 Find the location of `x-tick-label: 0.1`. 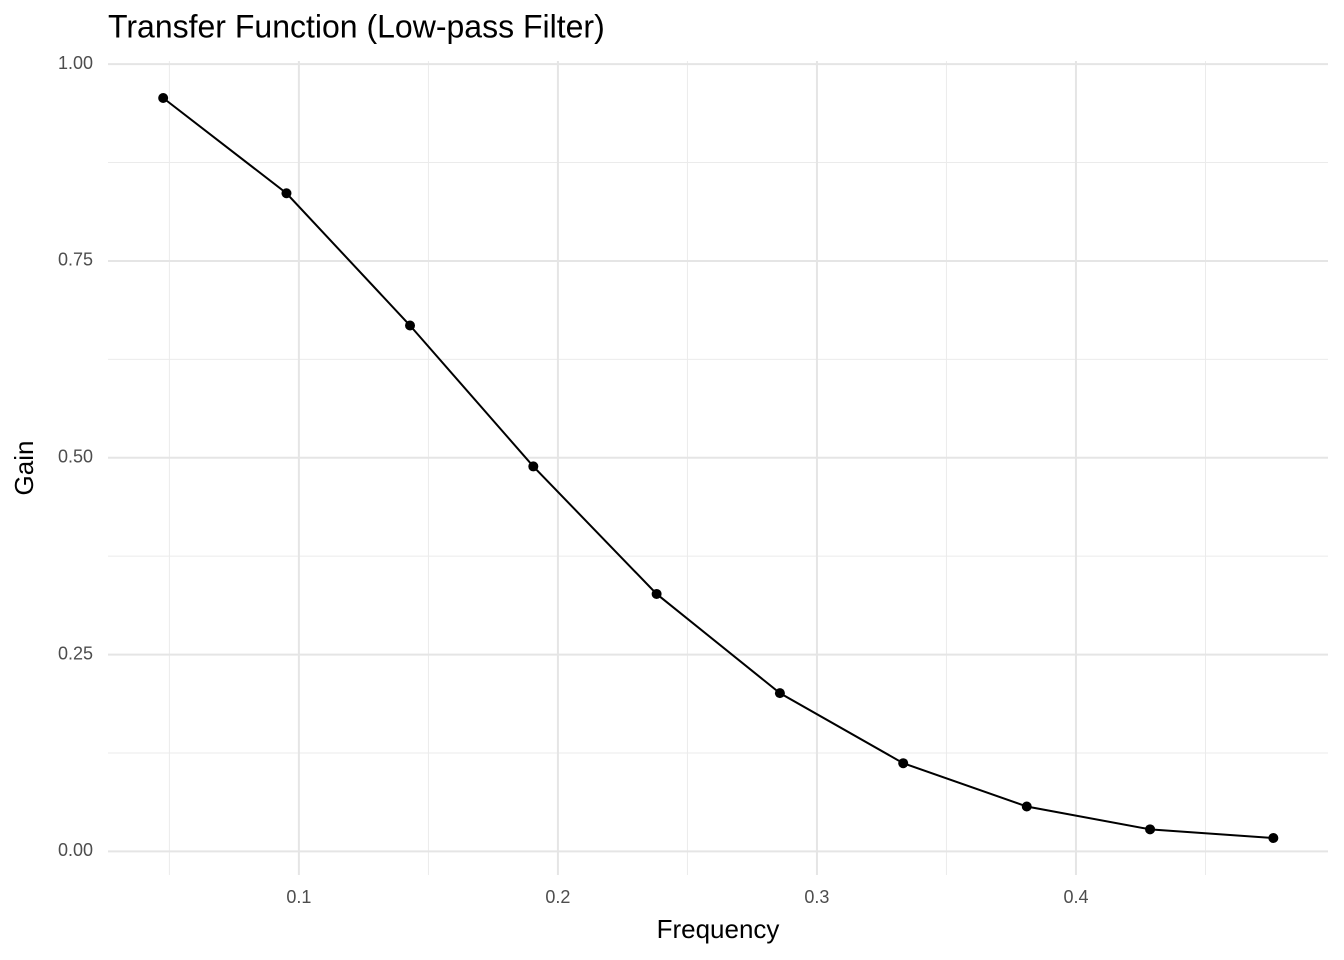

x-tick-label: 0.1 is located at coordinates (298, 897).